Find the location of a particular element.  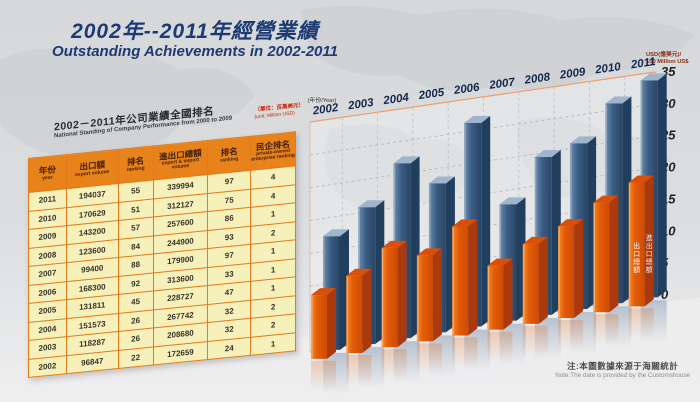

table-cell: 2002 is located at coordinates (47, 366).